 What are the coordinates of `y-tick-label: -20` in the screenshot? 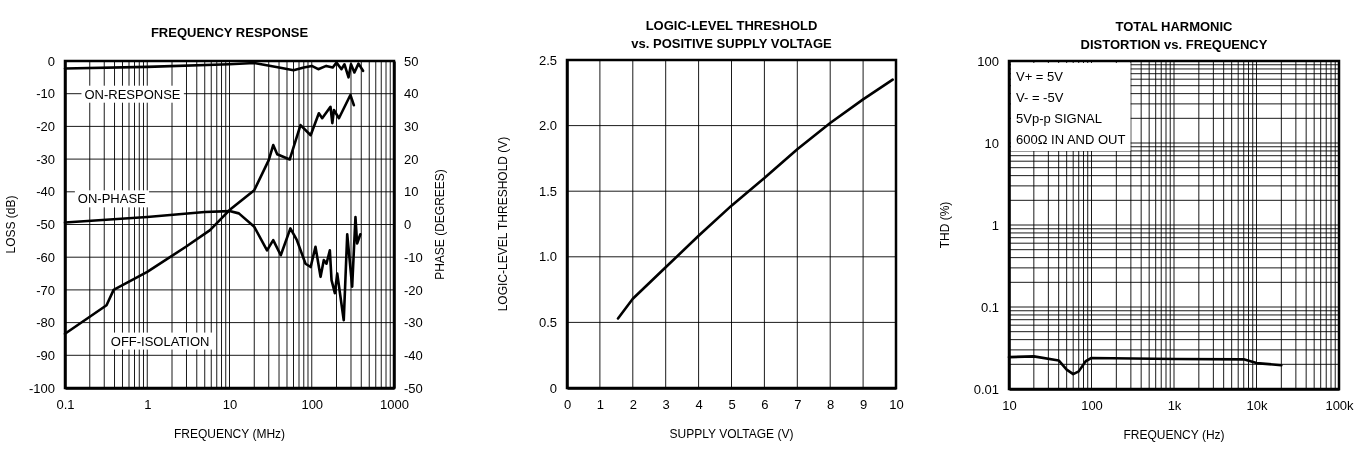 It's located at (45, 127).